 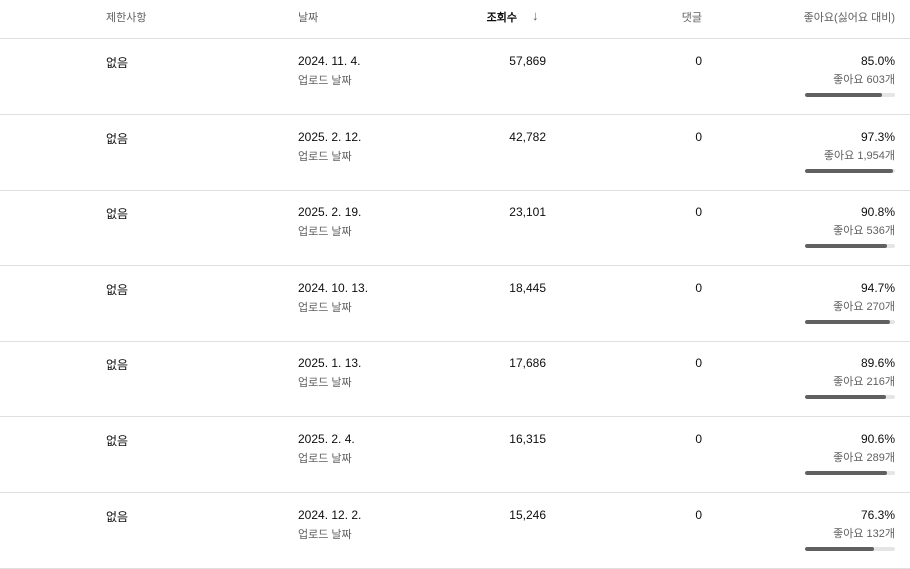 What do you see at coordinates (527, 514) in the screenshot?
I see `views-value: 15,246` at bounding box center [527, 514].